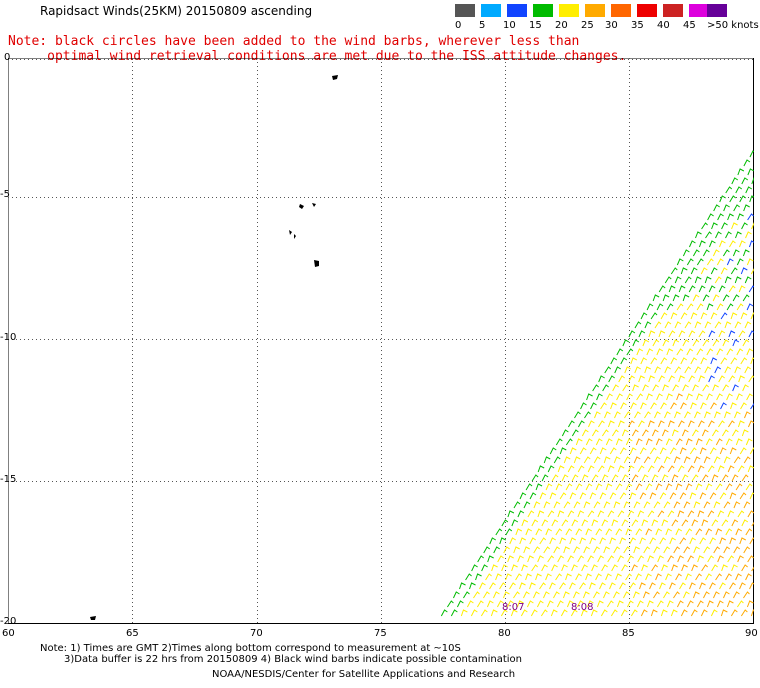 Image resolution: width=760 pixels, height=688 pixels. I want to click on lon-label-65: 65, so click(132, 633).